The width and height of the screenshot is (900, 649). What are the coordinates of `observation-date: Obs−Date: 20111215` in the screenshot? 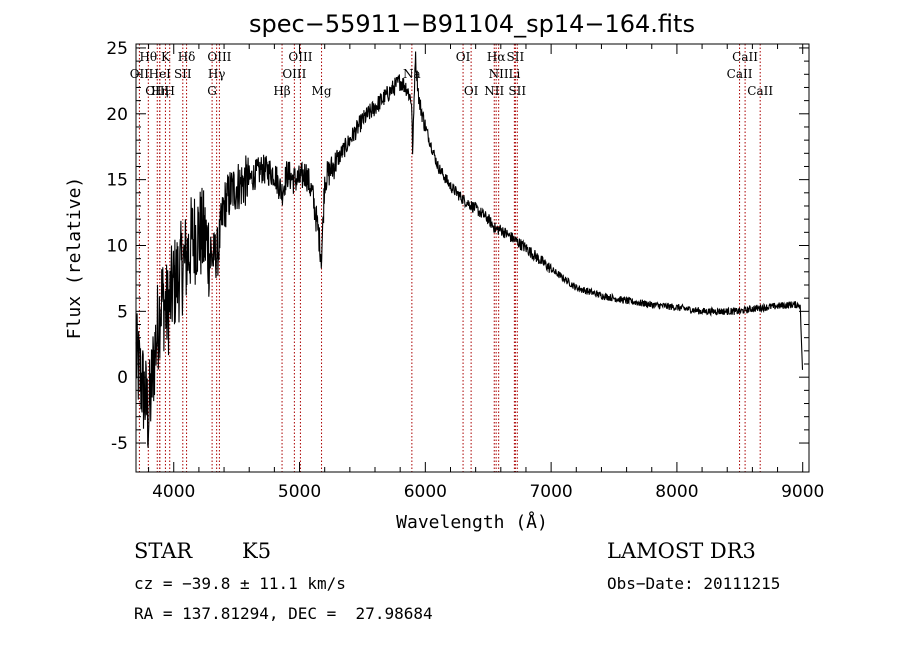 It's located at (694, 583).